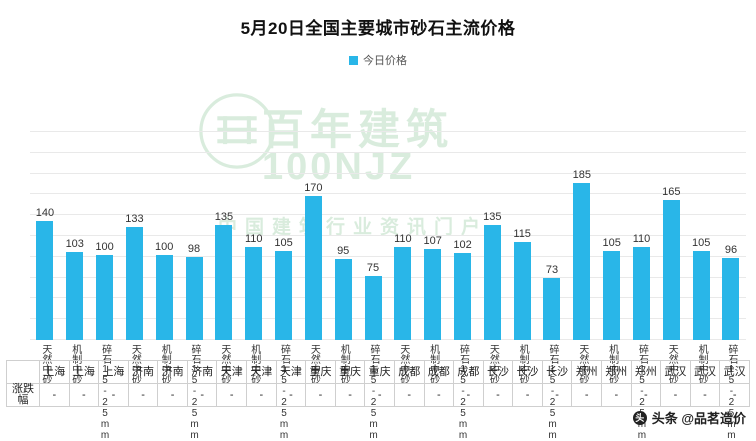  I want to click on bar-slot: 75 碎石15-25mm, so click(373, 256).